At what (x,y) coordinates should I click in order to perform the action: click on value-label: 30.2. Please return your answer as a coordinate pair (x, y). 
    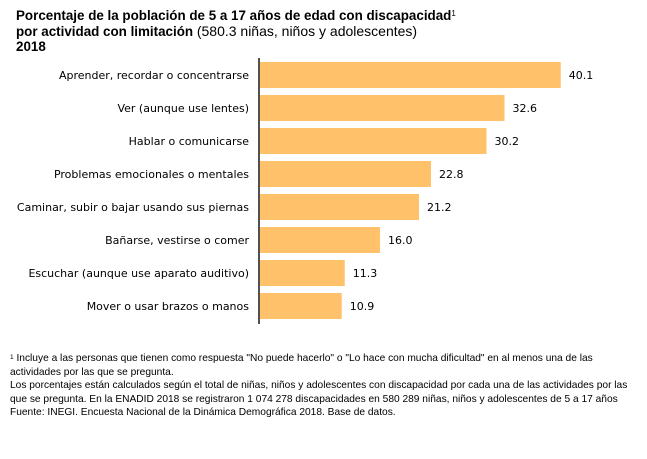
    Looking at the image, I should click on (507, 141).